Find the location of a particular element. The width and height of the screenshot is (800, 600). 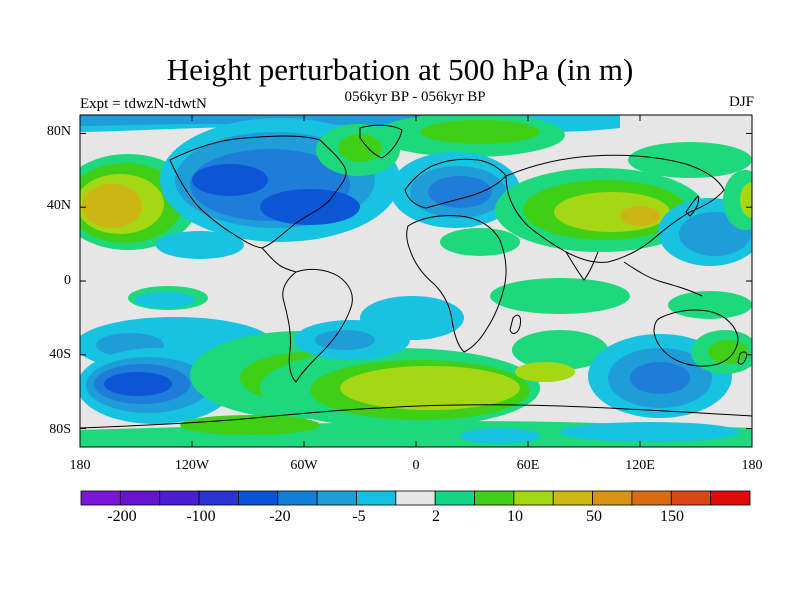

contour-region-south-atlantic-negative is located at coordinates (352, 340).